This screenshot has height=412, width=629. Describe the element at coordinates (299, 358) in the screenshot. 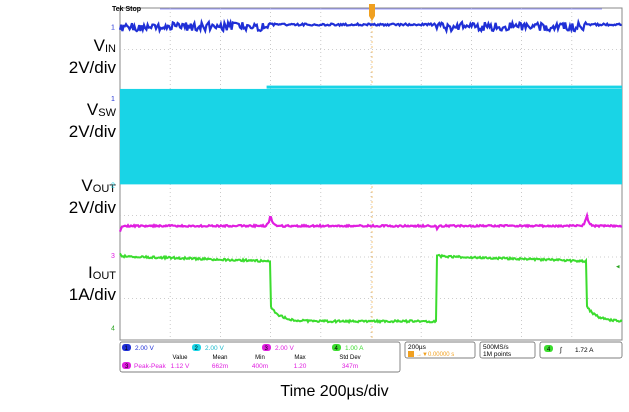

I see `meas-header-3: Max` at that location.